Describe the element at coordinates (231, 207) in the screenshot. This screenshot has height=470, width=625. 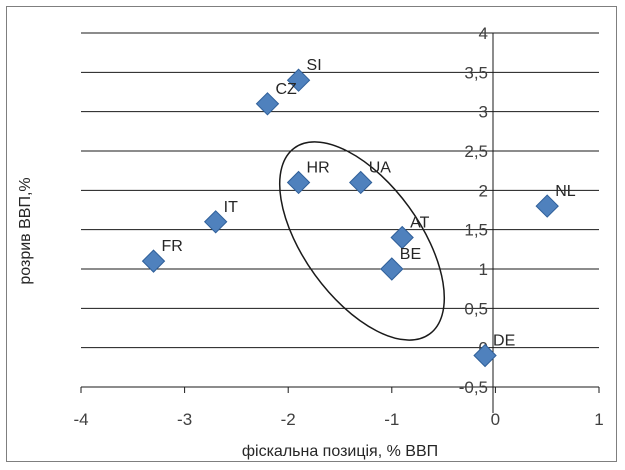
I see `point-label-it: IT` at that location.